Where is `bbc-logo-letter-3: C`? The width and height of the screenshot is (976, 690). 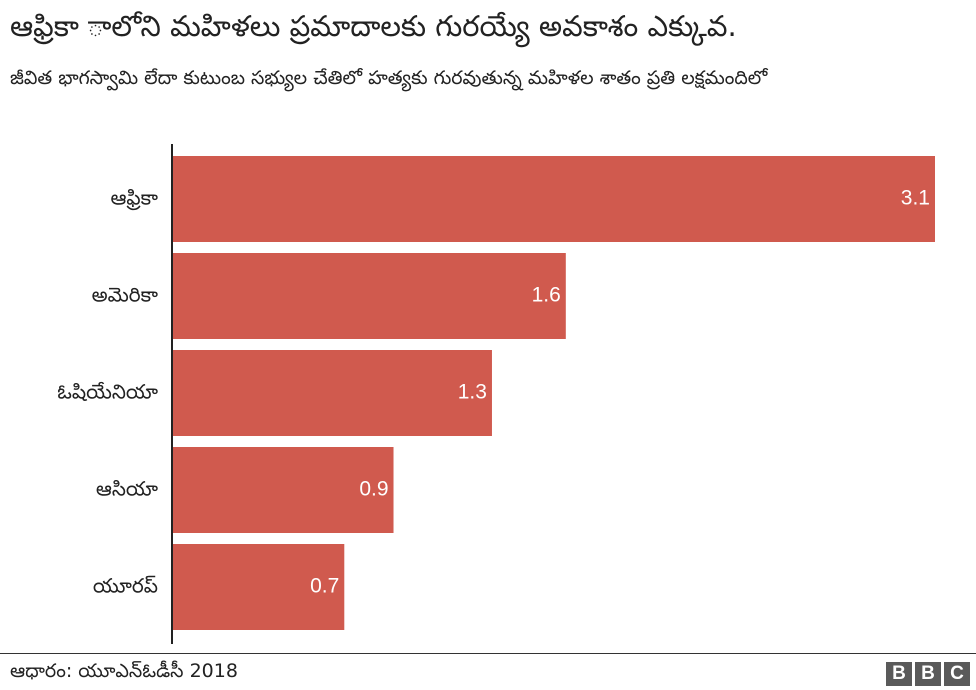 bbc-logo-letter-3: C is located at coordinates (957, 674).